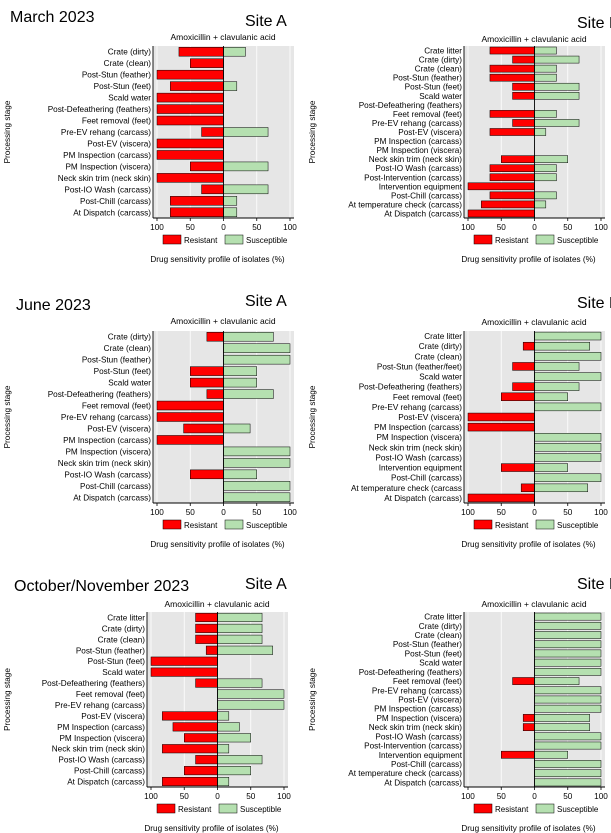 This screenshot has height=833, width=611. What do you see at coordinates (423, 498) in the screenshot?
I see `category-label: At Dispatch (carcass)` at bounding box center [423, 498].